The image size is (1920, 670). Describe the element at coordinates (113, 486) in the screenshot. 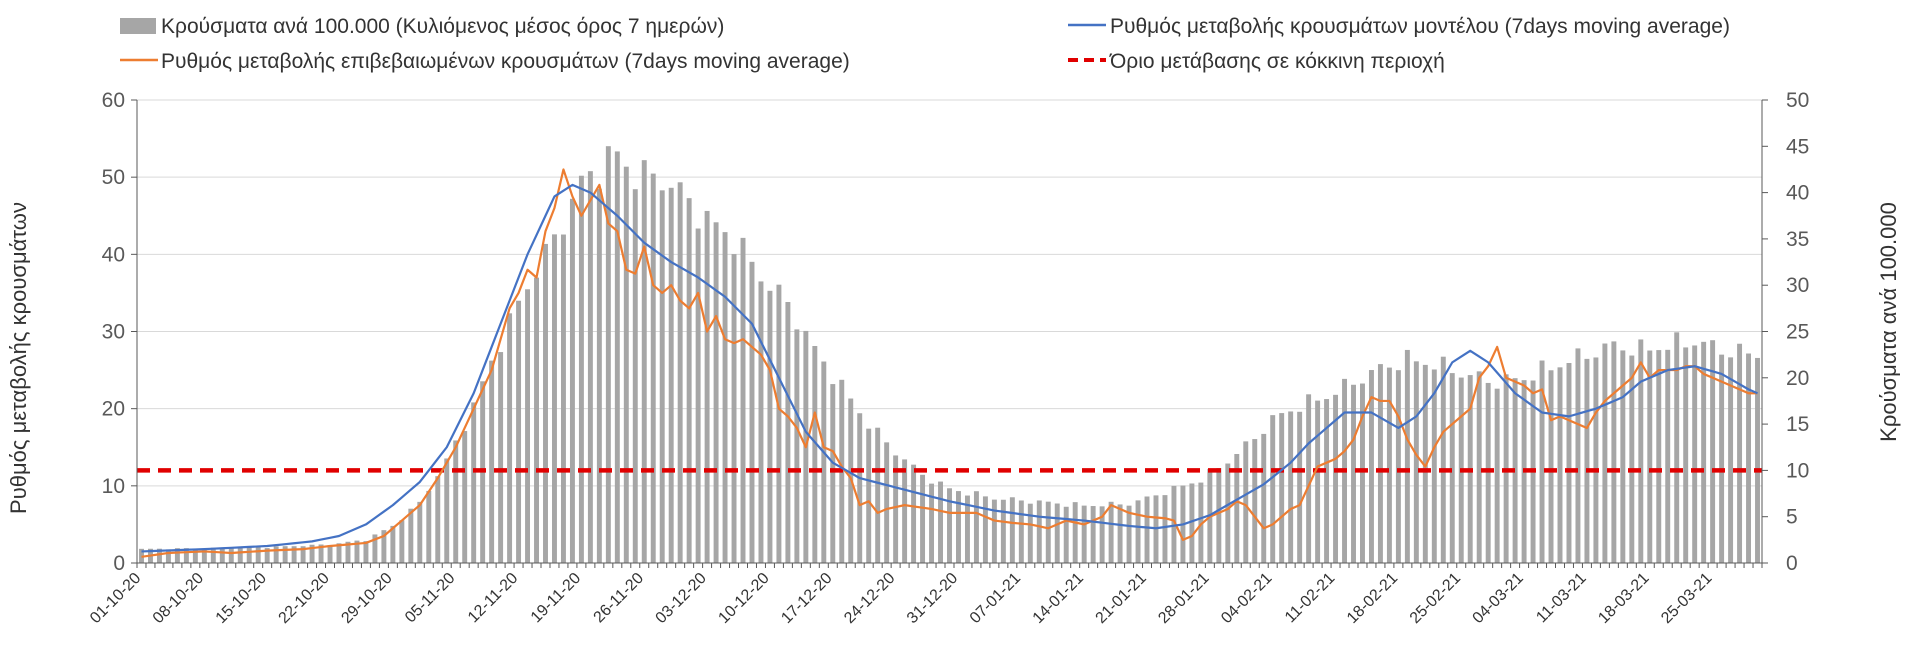

I see `y-tick-left-label: 10` at that location.